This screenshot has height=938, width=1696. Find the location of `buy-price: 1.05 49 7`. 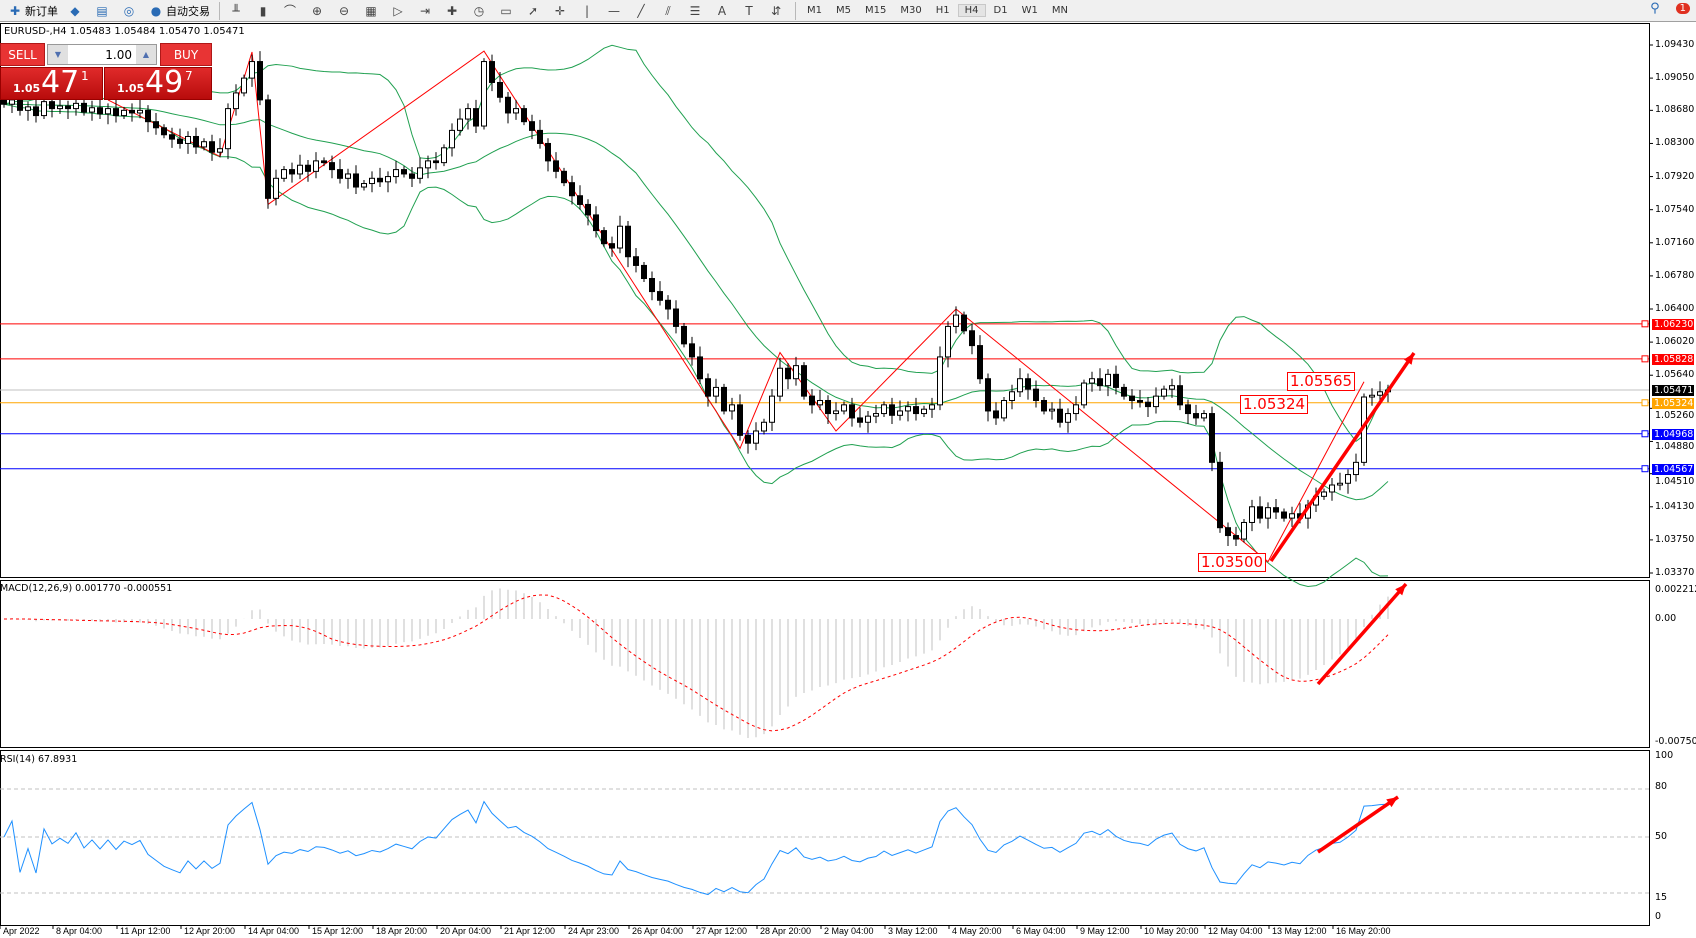

buy-price: 1.05 49 7 is located at coordinates (158, 83).